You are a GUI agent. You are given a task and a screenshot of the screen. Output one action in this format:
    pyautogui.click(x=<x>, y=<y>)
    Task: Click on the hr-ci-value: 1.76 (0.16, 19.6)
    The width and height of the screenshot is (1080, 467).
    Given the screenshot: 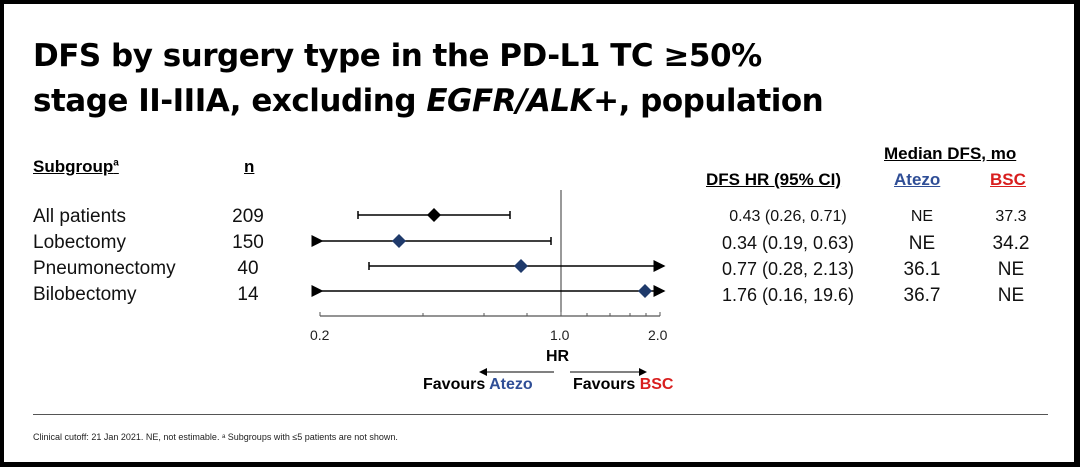 What is the action you would take?
    pyautogui.click(x=788, y=295)
    